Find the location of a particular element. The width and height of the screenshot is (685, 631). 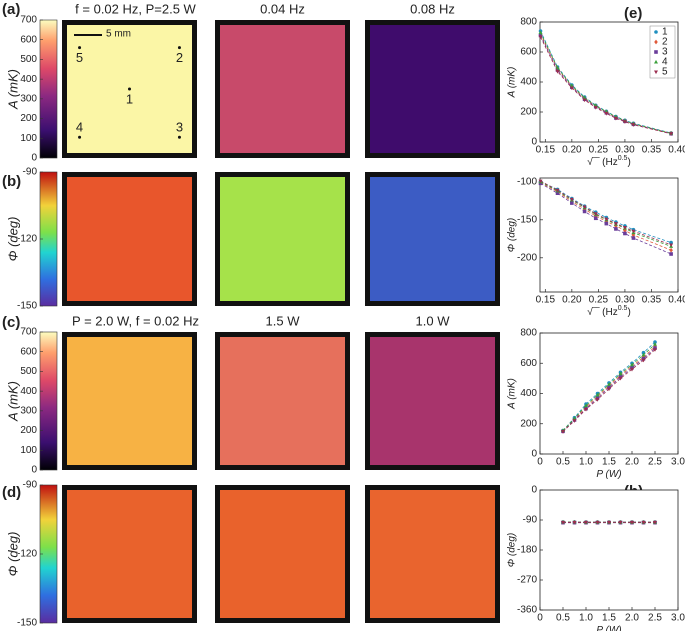

colorbar-label: A (mK) is located at coordinates (12, 401).